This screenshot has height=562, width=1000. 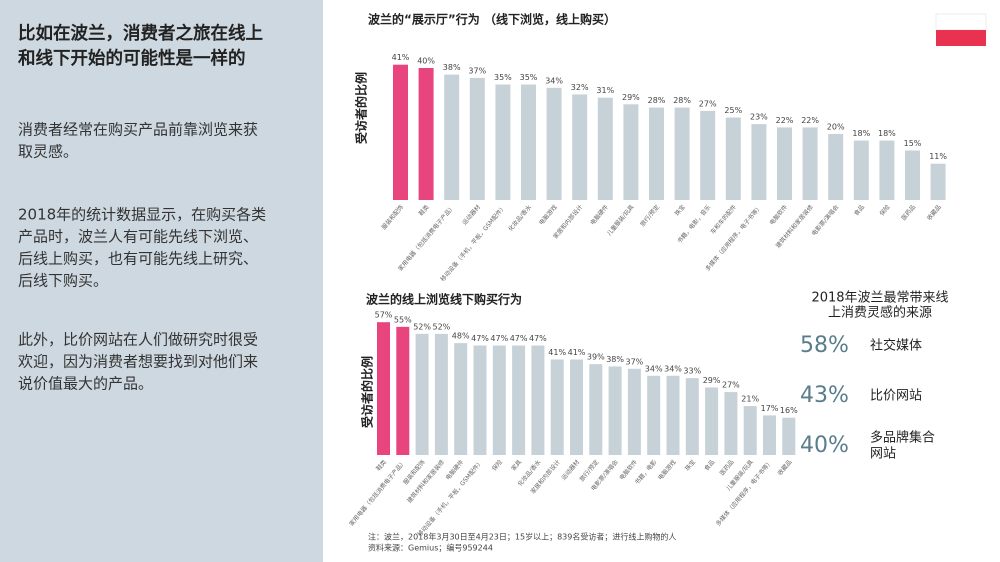 I want to click on sources-title: 2018年波兰最常带来线, so click(x=879, y=298).